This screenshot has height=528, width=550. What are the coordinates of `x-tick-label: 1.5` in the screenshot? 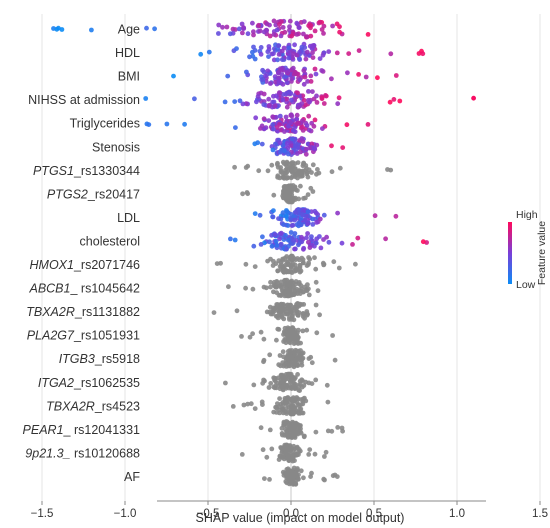 It's located at (540, 514).